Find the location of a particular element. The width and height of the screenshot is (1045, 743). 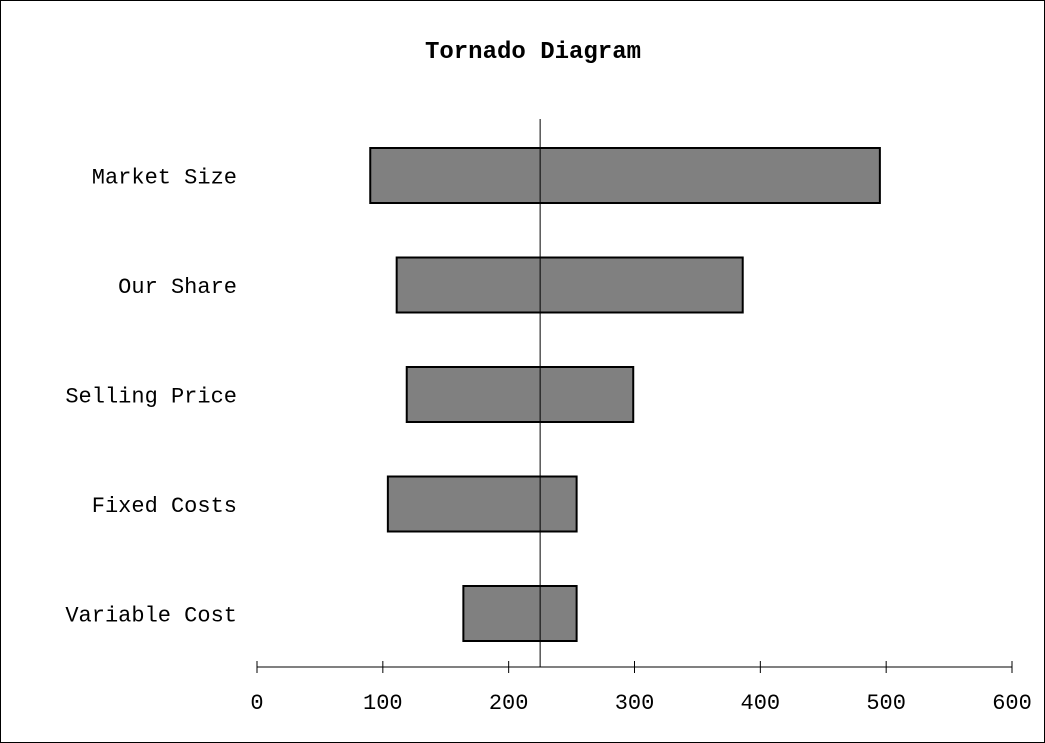

x-tick-label: 300 is located at coordinates (635, 703).